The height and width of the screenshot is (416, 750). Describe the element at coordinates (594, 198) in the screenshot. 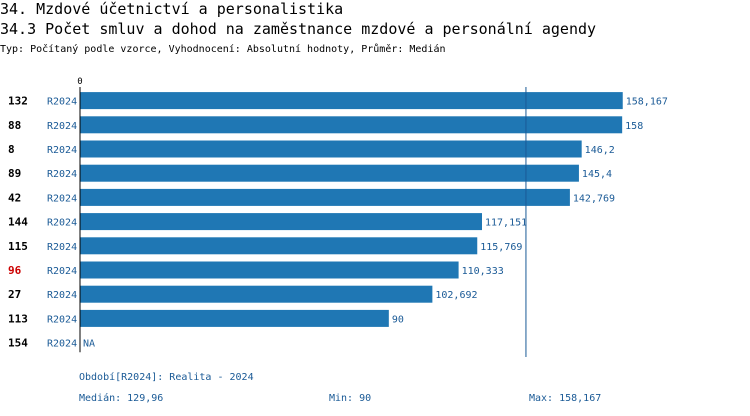

I see `bar-value-label: 142,769` at that location.